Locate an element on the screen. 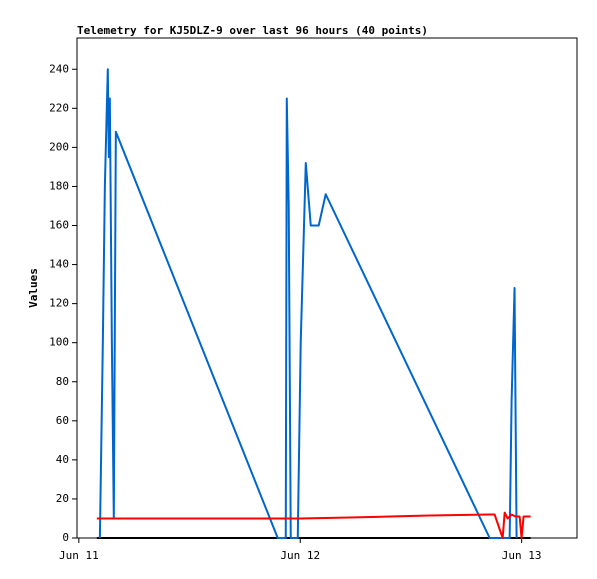 This screenshot has width=597, height=579. x-tick-label: Jun 11 is located at coordinates (79, 555).